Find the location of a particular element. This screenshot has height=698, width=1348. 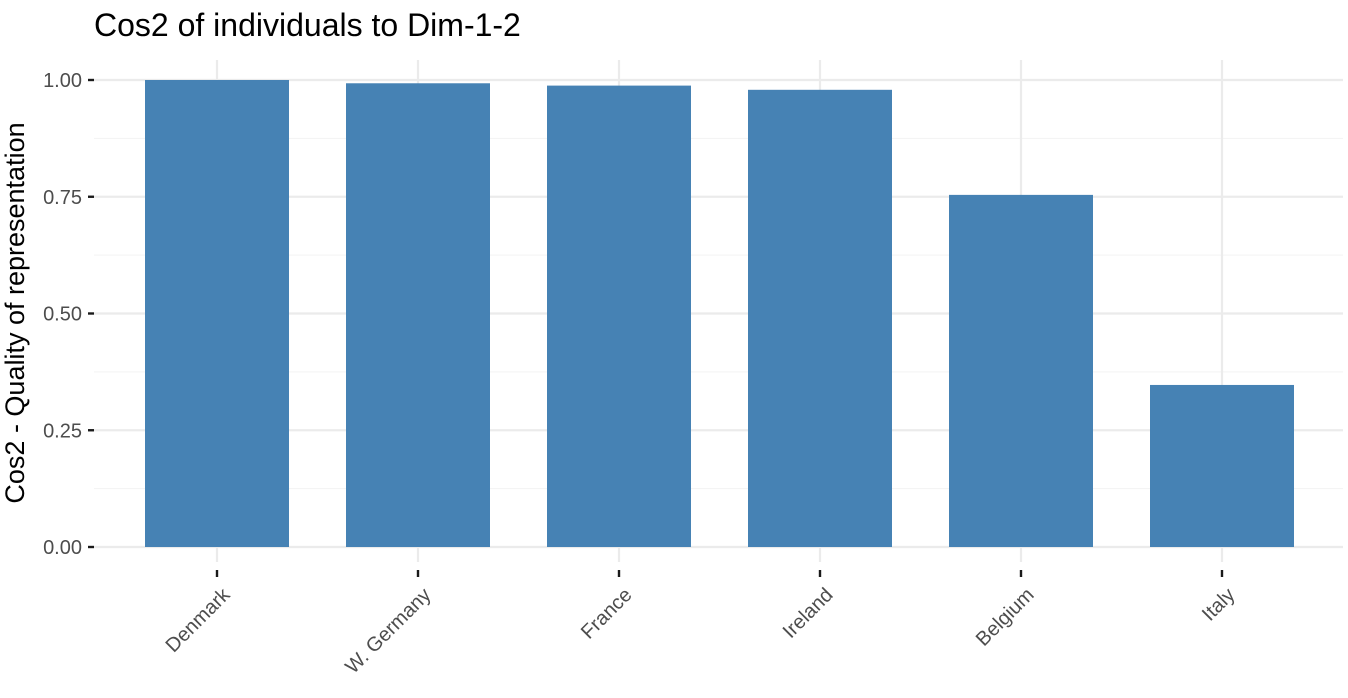

x-tick-label: Italy is located at coordinates (1218, 604).